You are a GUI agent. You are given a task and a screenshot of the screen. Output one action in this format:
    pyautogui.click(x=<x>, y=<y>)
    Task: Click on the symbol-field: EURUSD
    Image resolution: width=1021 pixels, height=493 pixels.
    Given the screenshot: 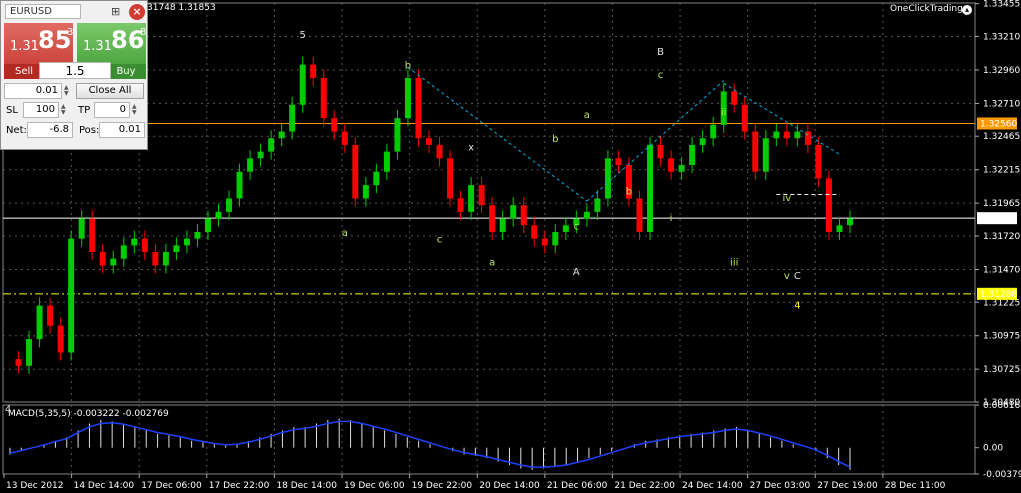 What is the action you would take?
    pyautogui.click(x=43, y=11)
    